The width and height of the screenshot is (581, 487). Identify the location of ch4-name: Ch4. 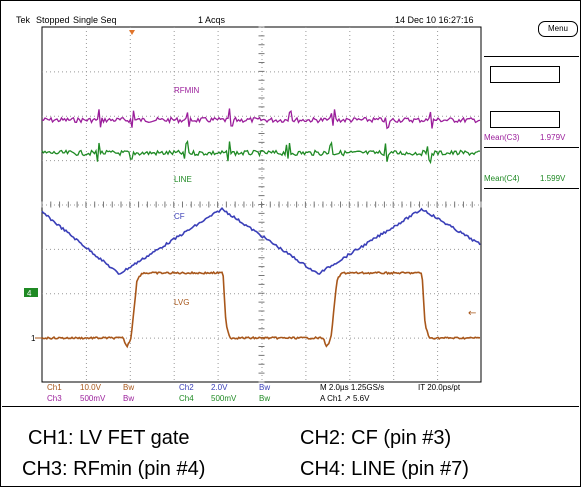
(186, 398).